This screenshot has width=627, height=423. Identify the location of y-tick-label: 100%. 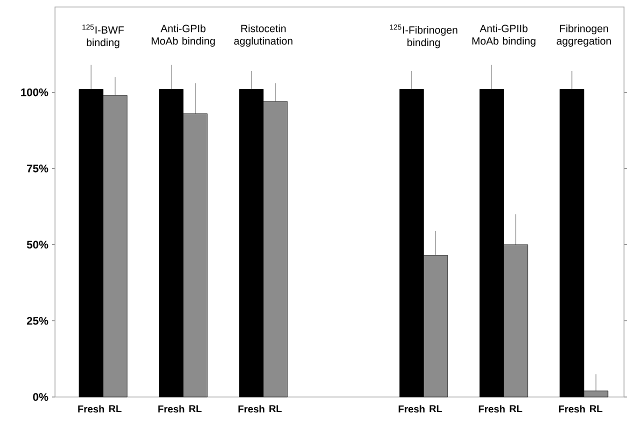
(34, 92).